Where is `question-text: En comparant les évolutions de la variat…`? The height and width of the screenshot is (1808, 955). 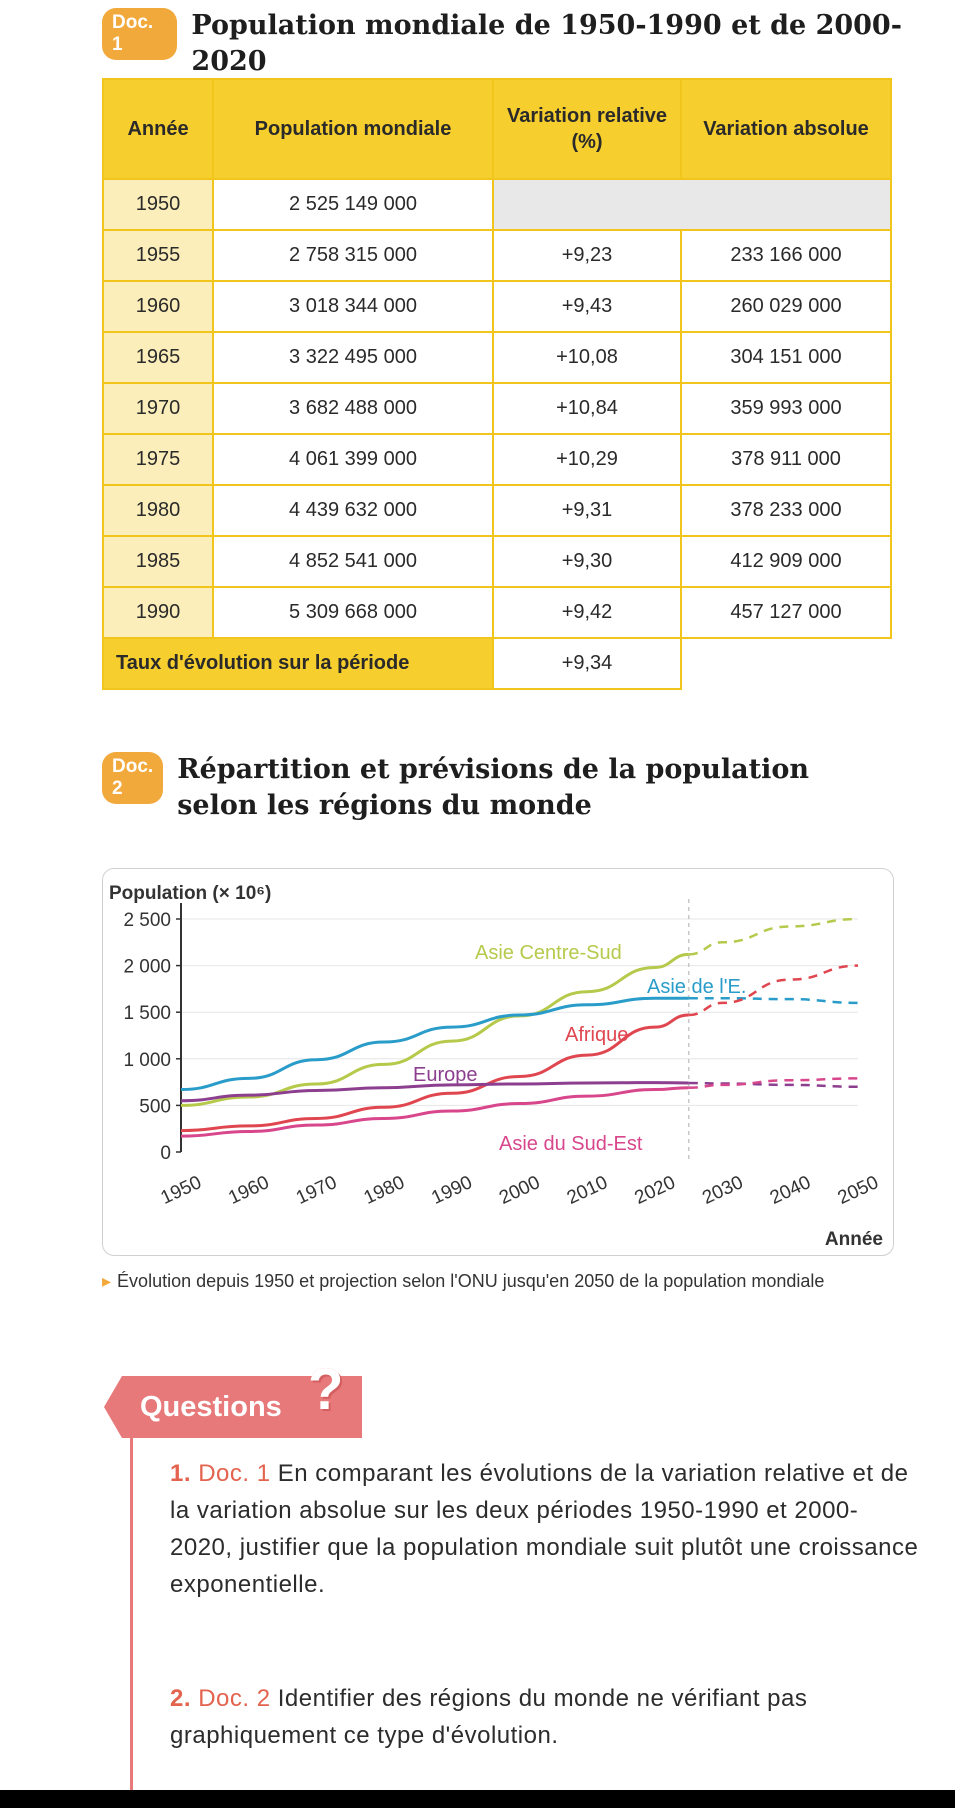
question-text: En comparant les évolutions de la variat… is located at coordinates (544, 1529).